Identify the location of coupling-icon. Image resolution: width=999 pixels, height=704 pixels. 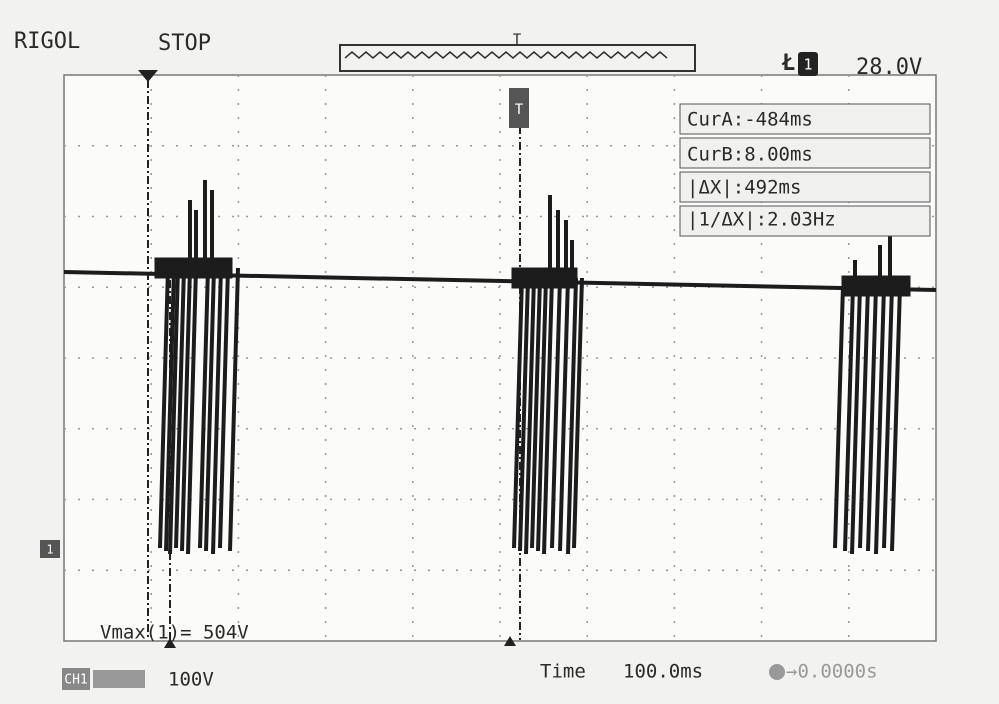
(119, 679).